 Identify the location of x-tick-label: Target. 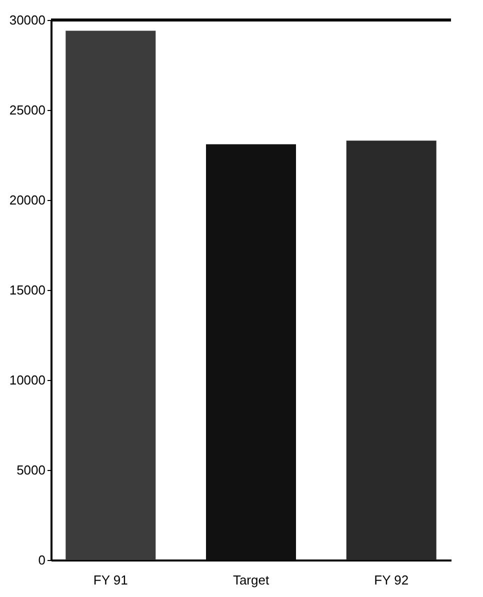
(251, 580).